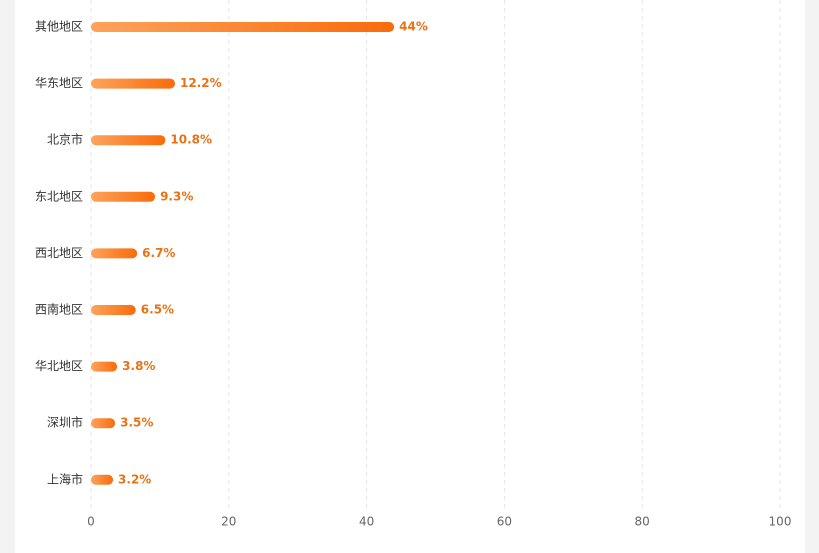 This screenshot has height=553, width=819. Describe the element at coordinates (228, 522) in the screenshot. I see `x-tick-label: 20` at that location.